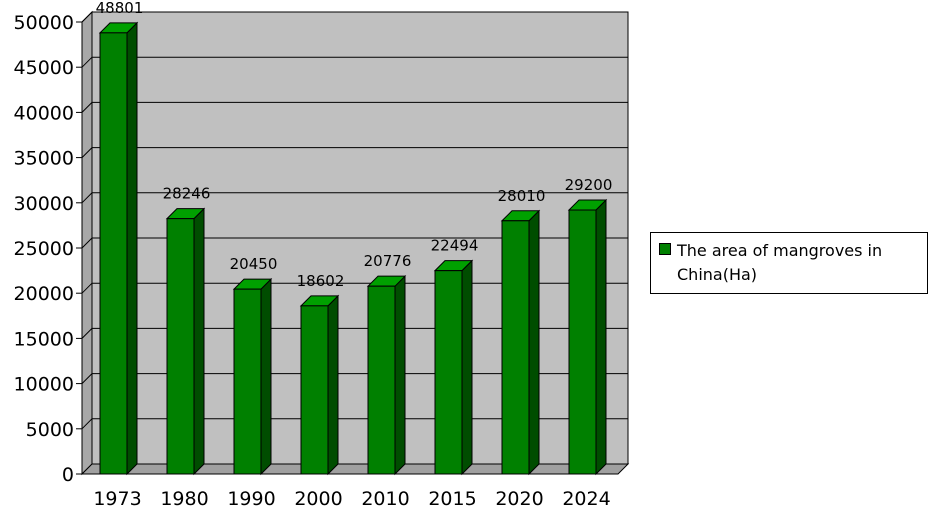 Image resolution: width=935 pixels, height=511 pixels. Describe the element at coordinates (355, 469) in the screenshot. I see `plot-floor` at that location.